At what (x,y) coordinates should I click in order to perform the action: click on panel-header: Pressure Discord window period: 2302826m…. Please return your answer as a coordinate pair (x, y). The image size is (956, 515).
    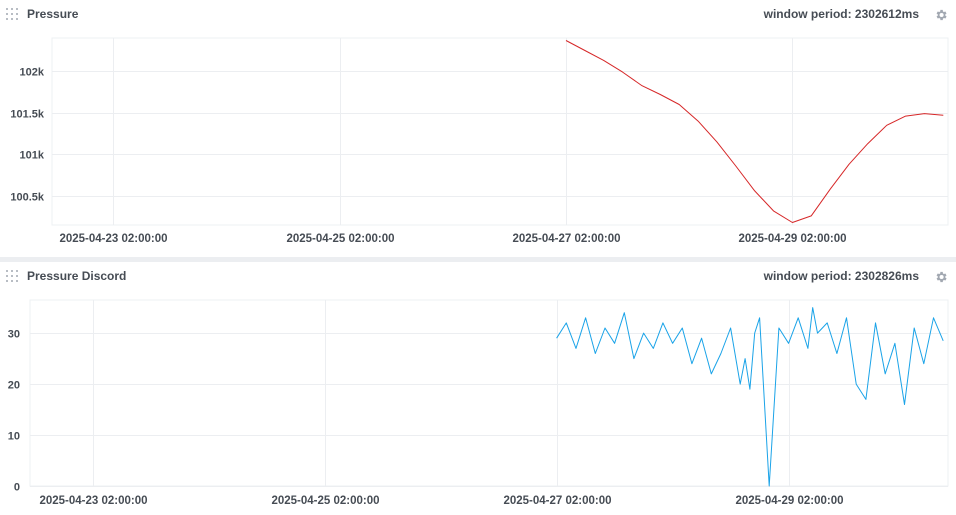
    Looking at the image, I should click on (478, 277).